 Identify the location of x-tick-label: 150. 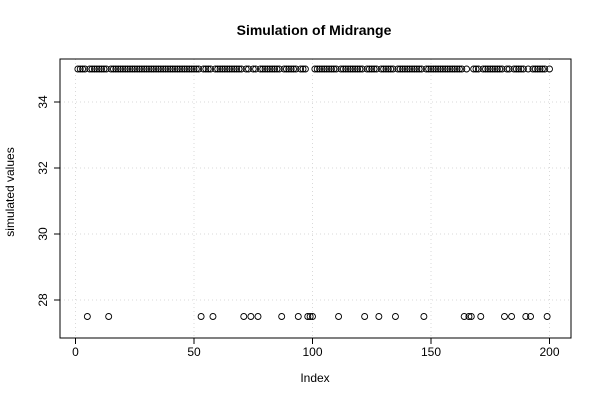
(431, 352).